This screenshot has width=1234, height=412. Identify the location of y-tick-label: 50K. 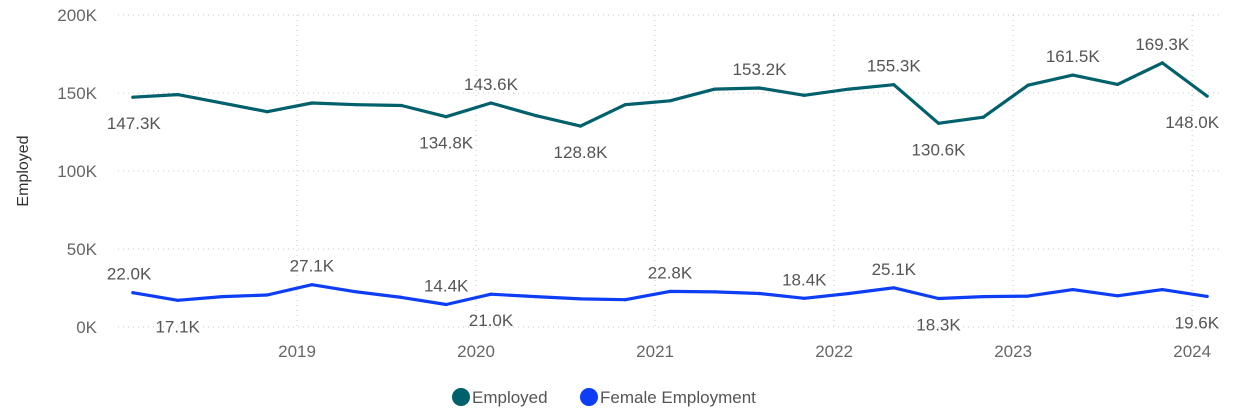
(82, 249).